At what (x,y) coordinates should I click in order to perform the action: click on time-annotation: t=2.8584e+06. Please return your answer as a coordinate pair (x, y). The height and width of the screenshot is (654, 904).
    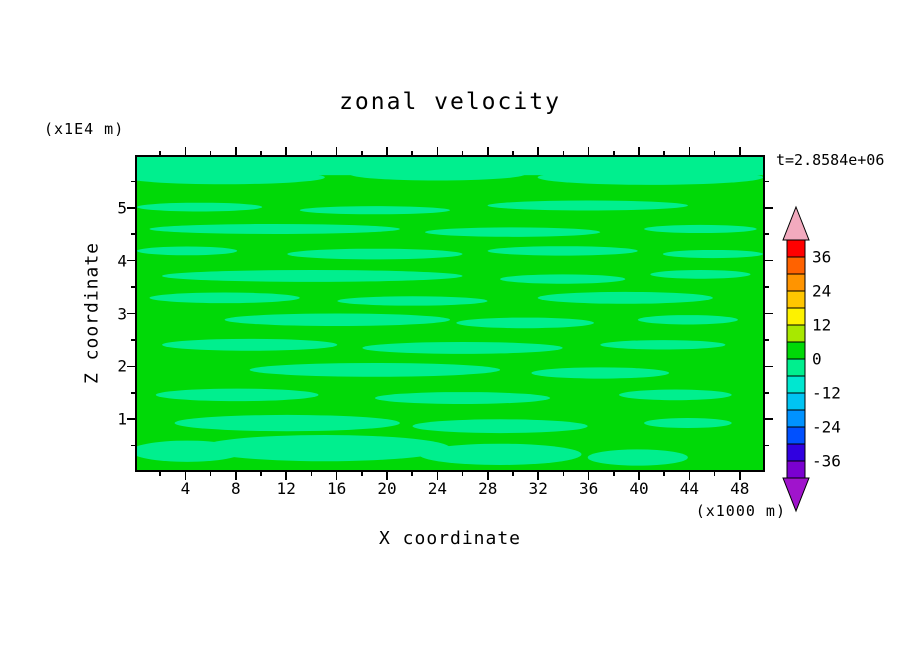
    Looking at the image, I should click on (830, 160).